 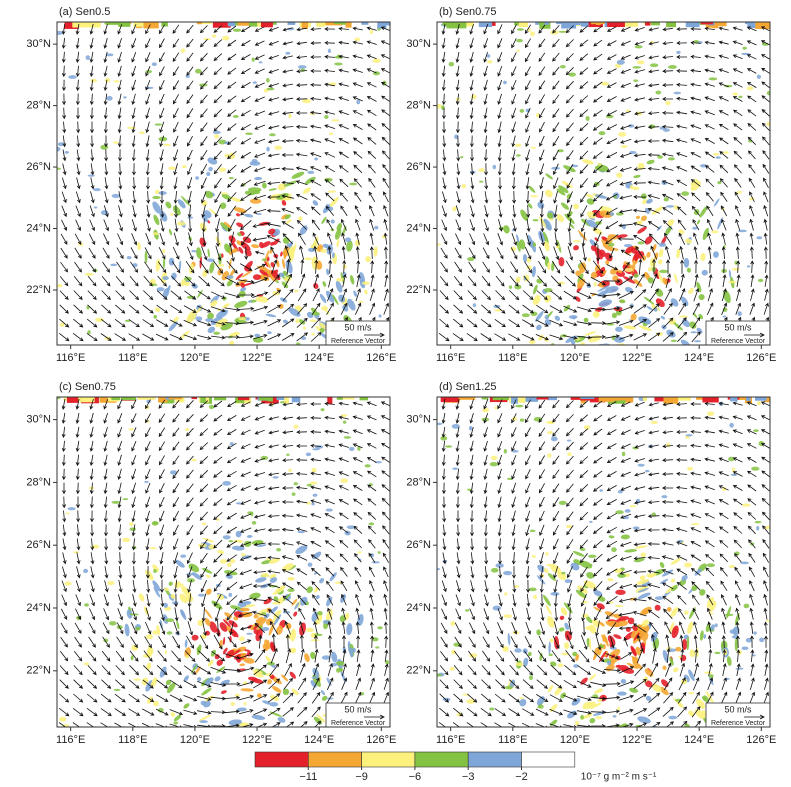 What do you see at coordinates (381, 358) in the screenshot?
I see `x-tick-label: 126°E` at bounding box center [381, 358].